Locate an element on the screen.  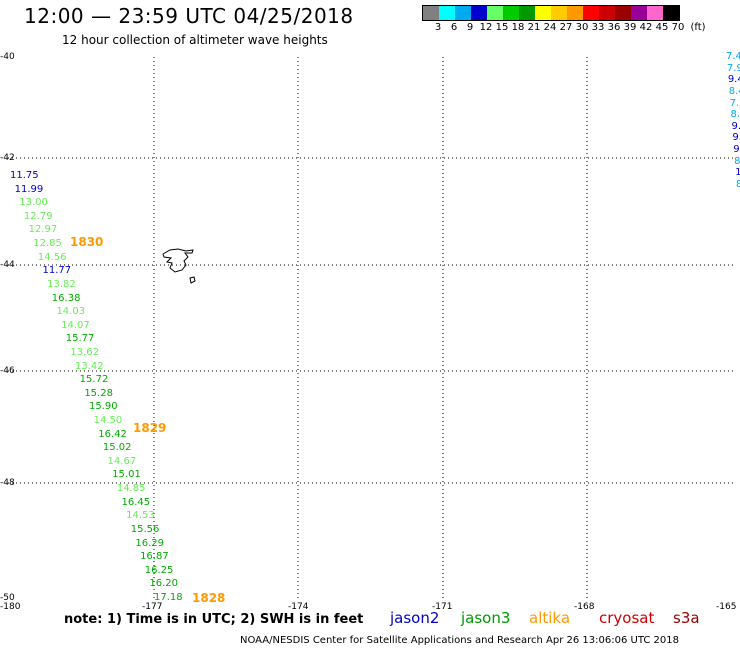
island-islet is located at coordinates (192, 280).